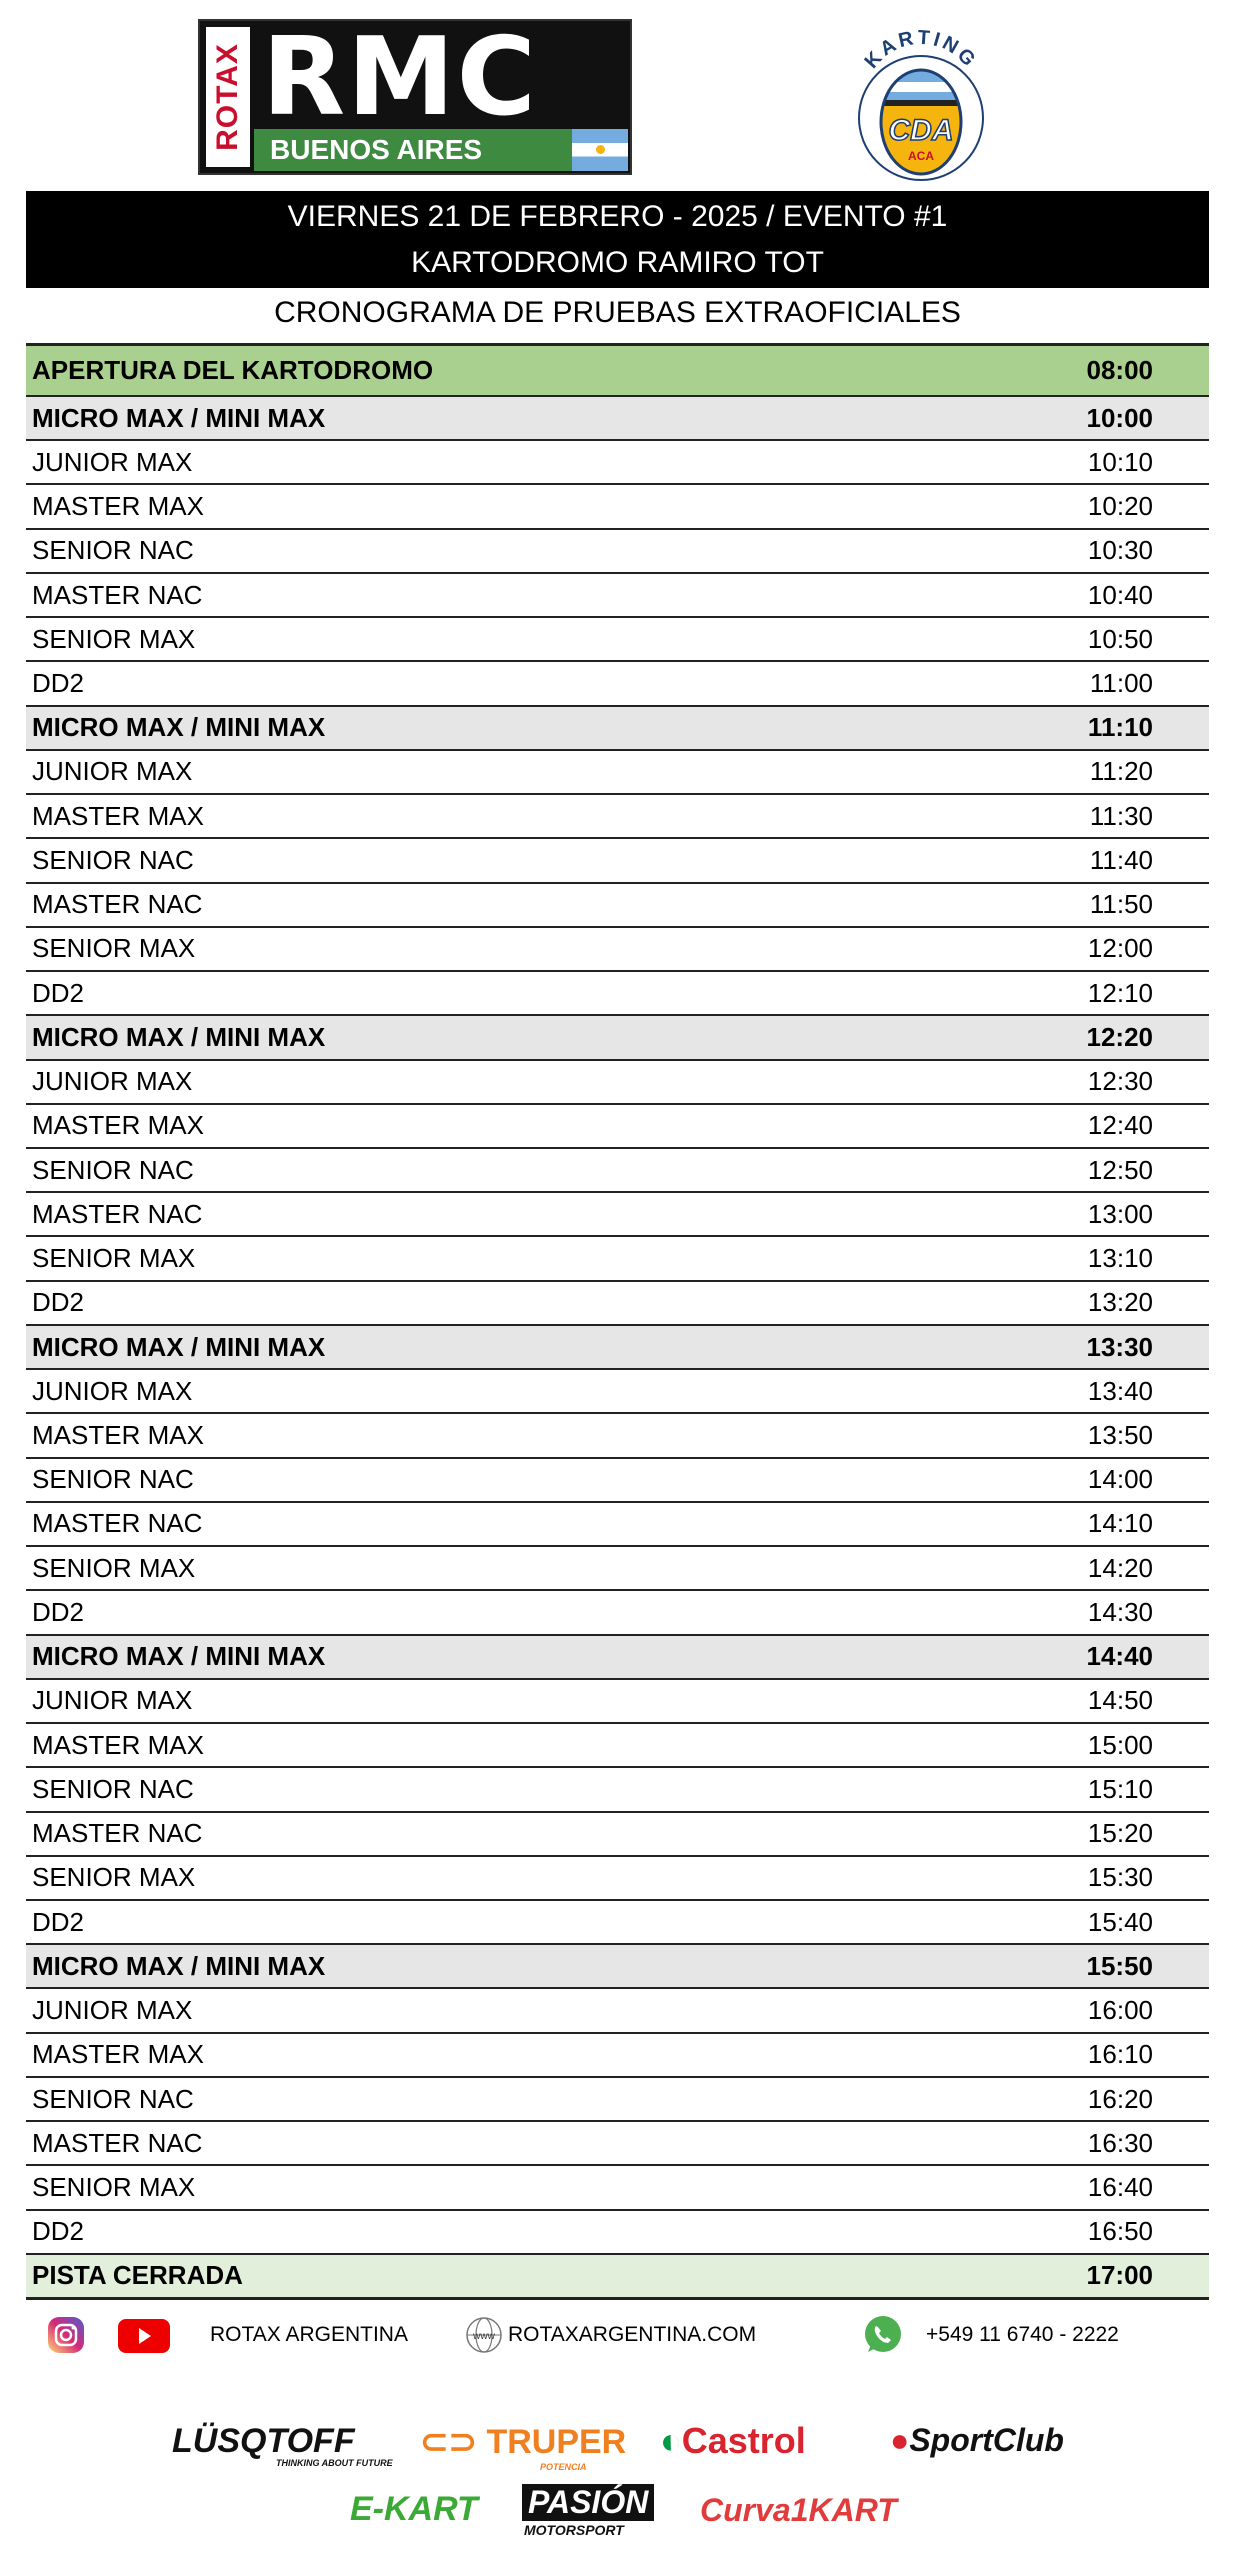  Describe the element at coordinates (617, 216) in the screenshot. I see `event-date: VIERNES 21 DE FEBRERO - 2025 / EVENTO #1` at that location.